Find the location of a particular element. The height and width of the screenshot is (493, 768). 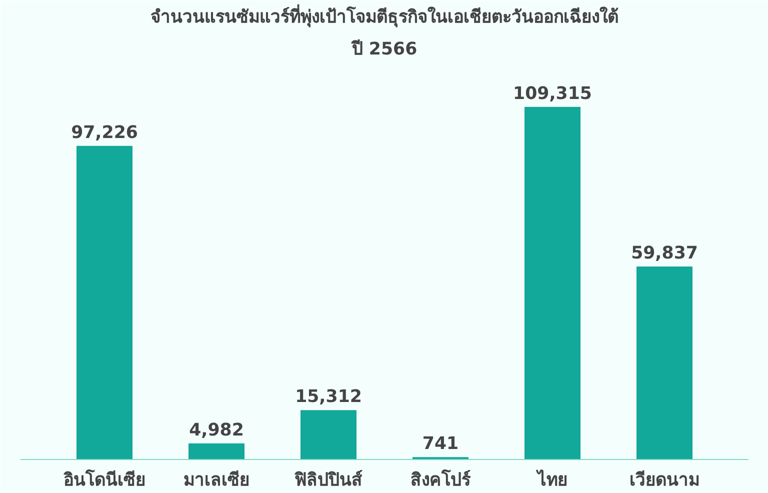

data-label: 741 is located at coordinates (440, 444).